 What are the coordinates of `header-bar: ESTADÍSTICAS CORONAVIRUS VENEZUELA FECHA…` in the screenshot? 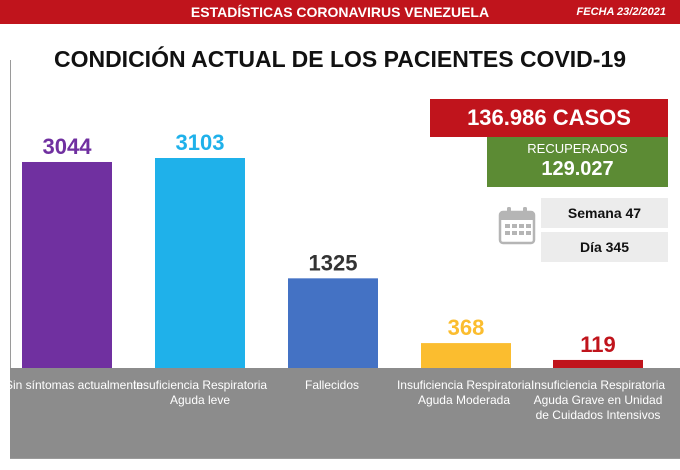 It's located at (340, 12).